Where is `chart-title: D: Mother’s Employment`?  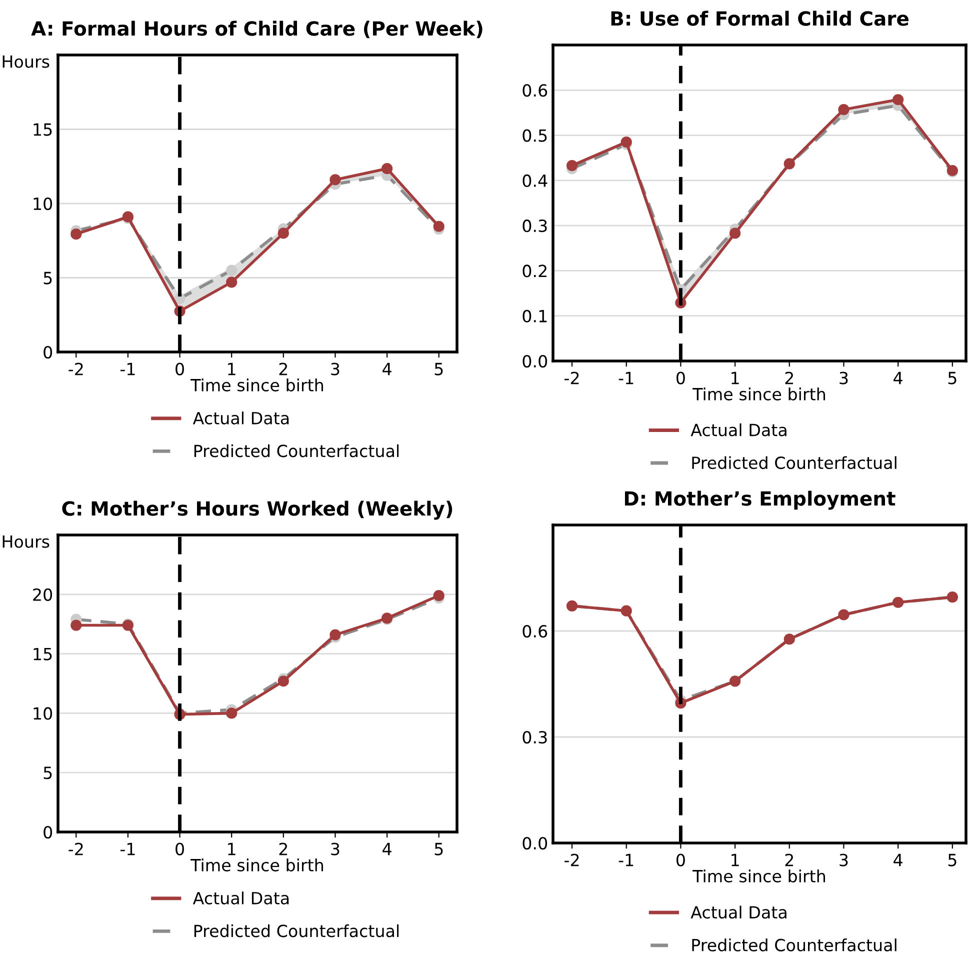
chart-title: D: Mother’s Employment is located at coordinates (760, 500).